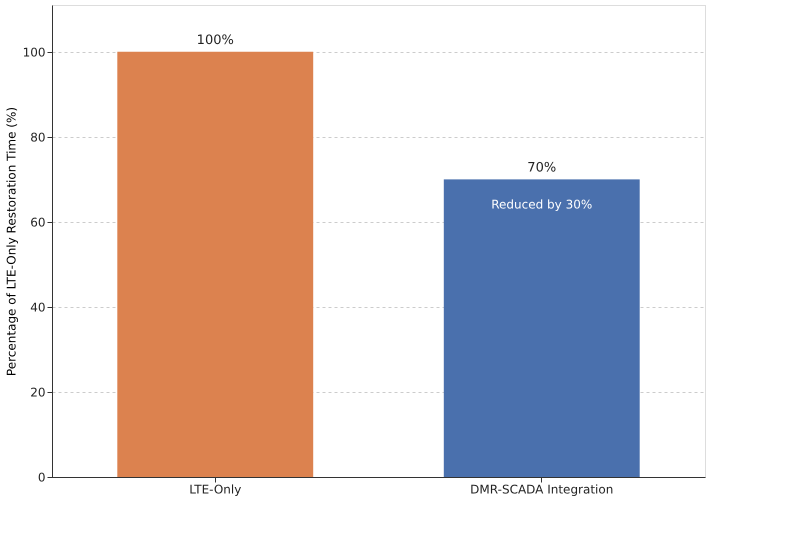  What do you see at coordinates (38, 137) in the screenshot?
I see `y-tick-label: 80` at bounding box center [38, 137].